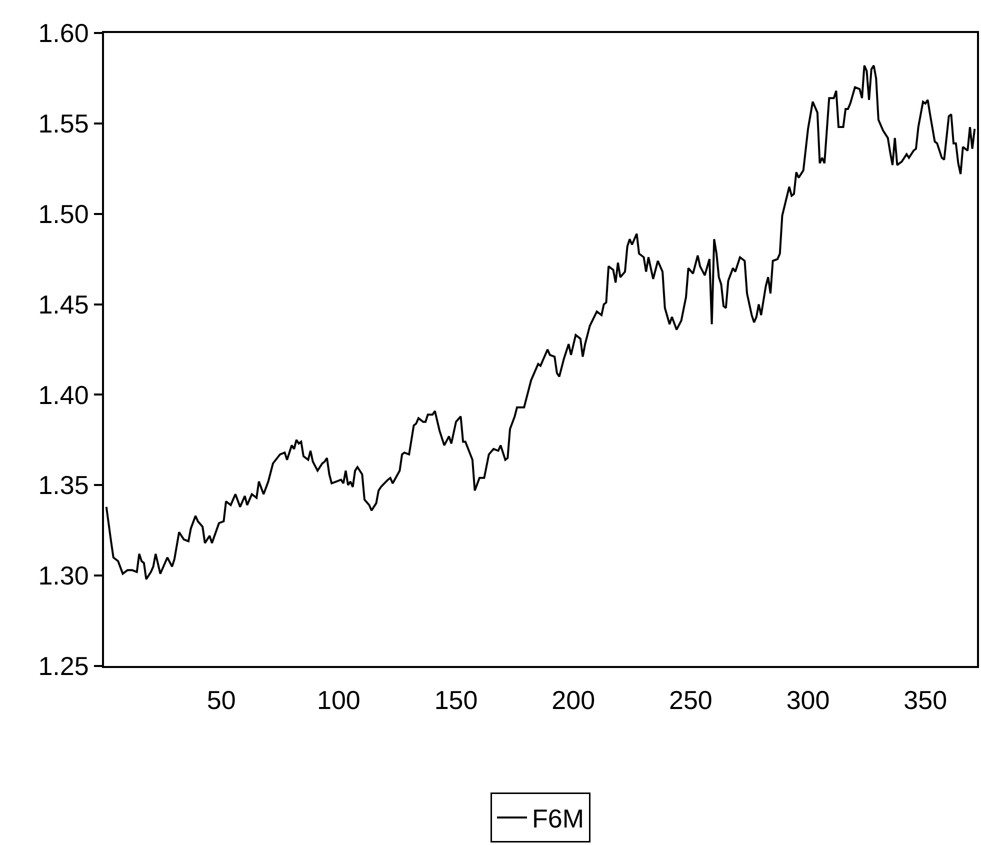  What do you see at coordinates (63, 395) in the screenshot?
I see `y-tick-label: 1.40` at bounding box center [63, 395].